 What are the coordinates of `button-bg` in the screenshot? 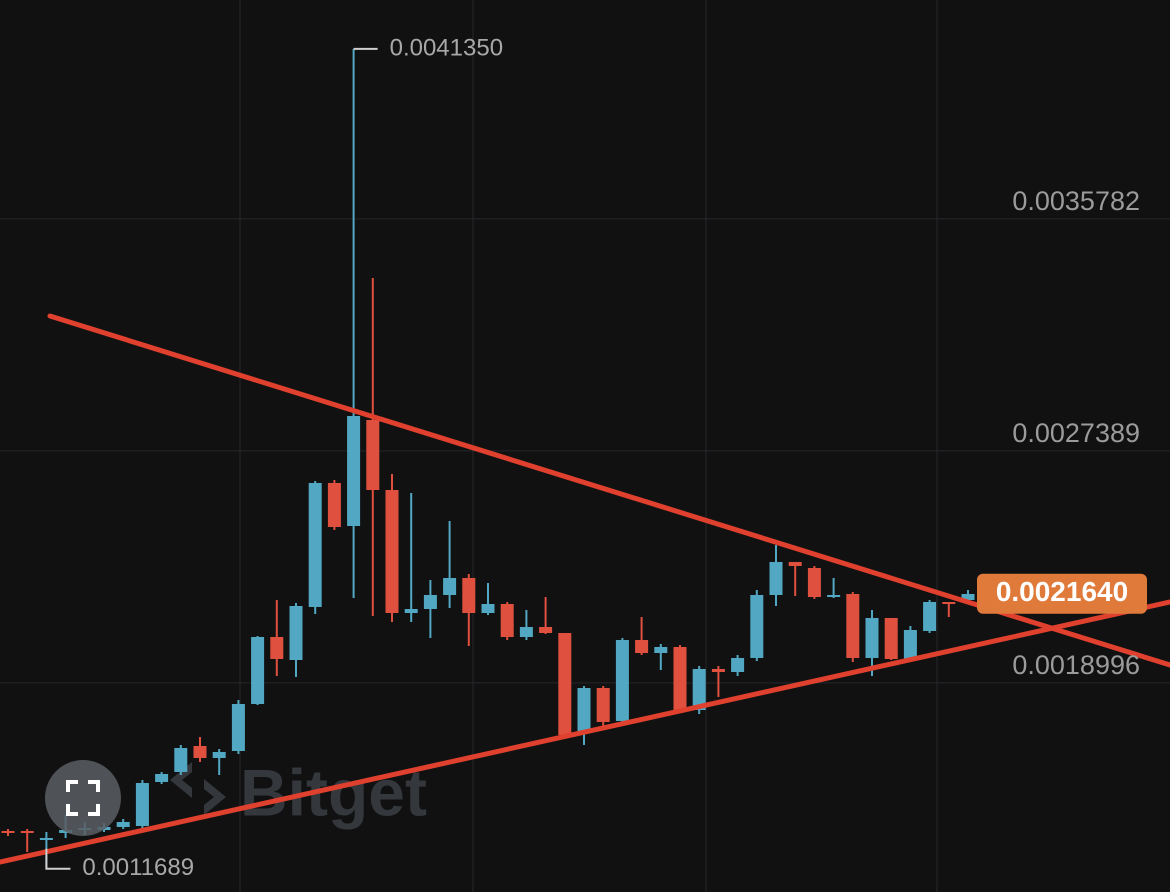 It's located at (83, 798).